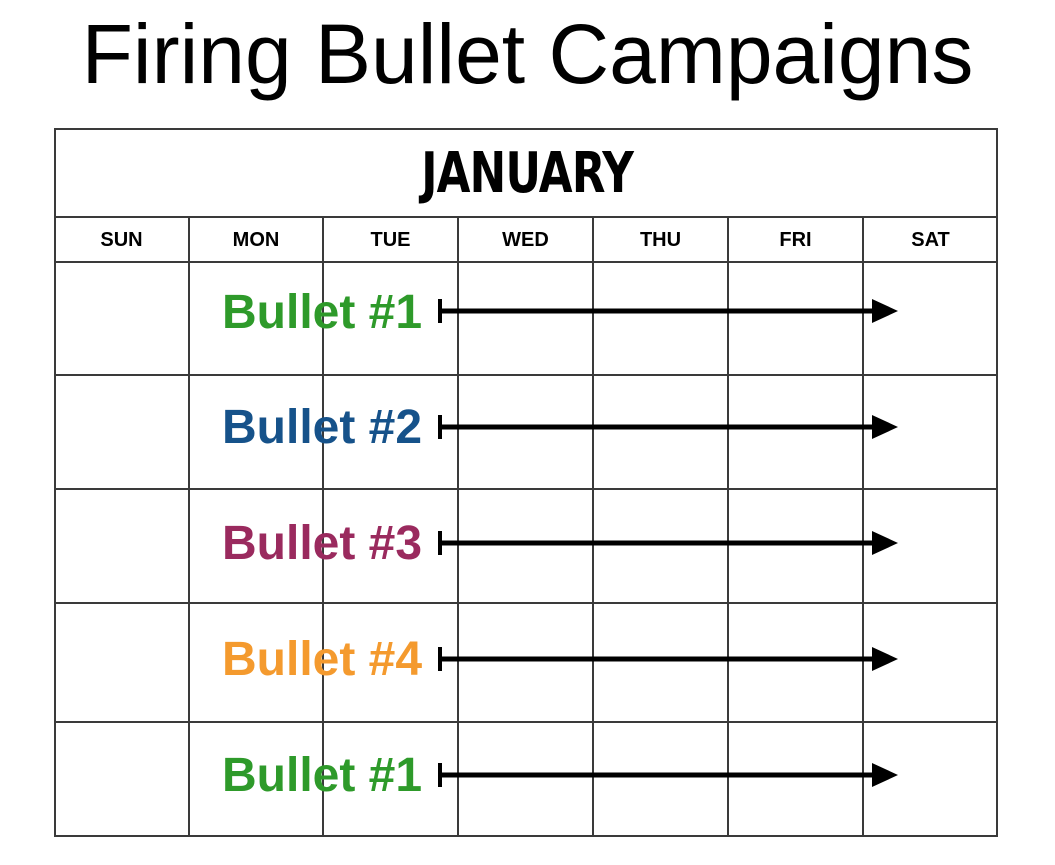 Image resolution: width=1055 pixels, height=865 pixels. I want to click on bullet-label: Bullet #3, so click(322, 543).